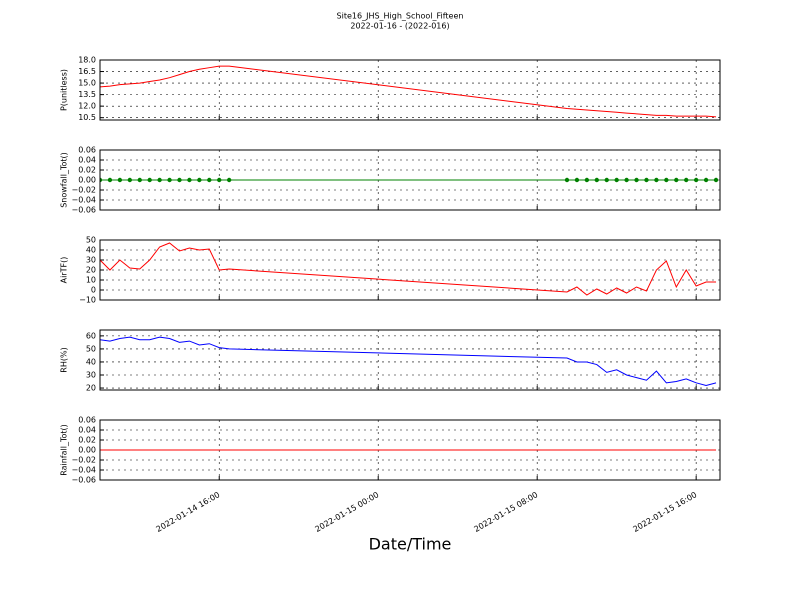 Image resolution: width=800 pixels, height=600 pixels. I want to click on y-tick-label: 10.5, so click(87, 117).